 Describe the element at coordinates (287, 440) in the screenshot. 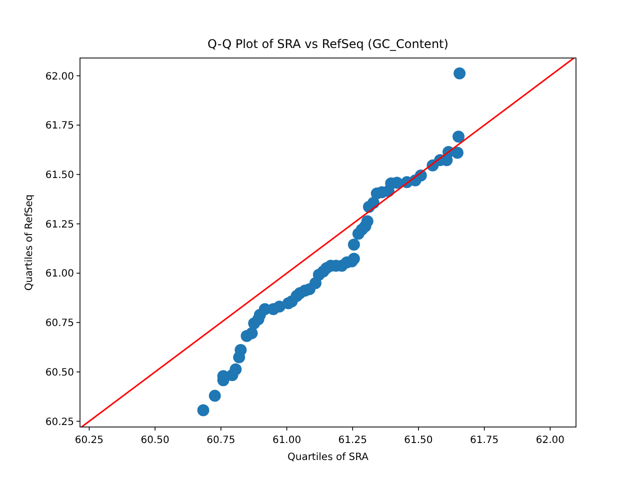

I see `x-tick-label: 61.00` at that location.